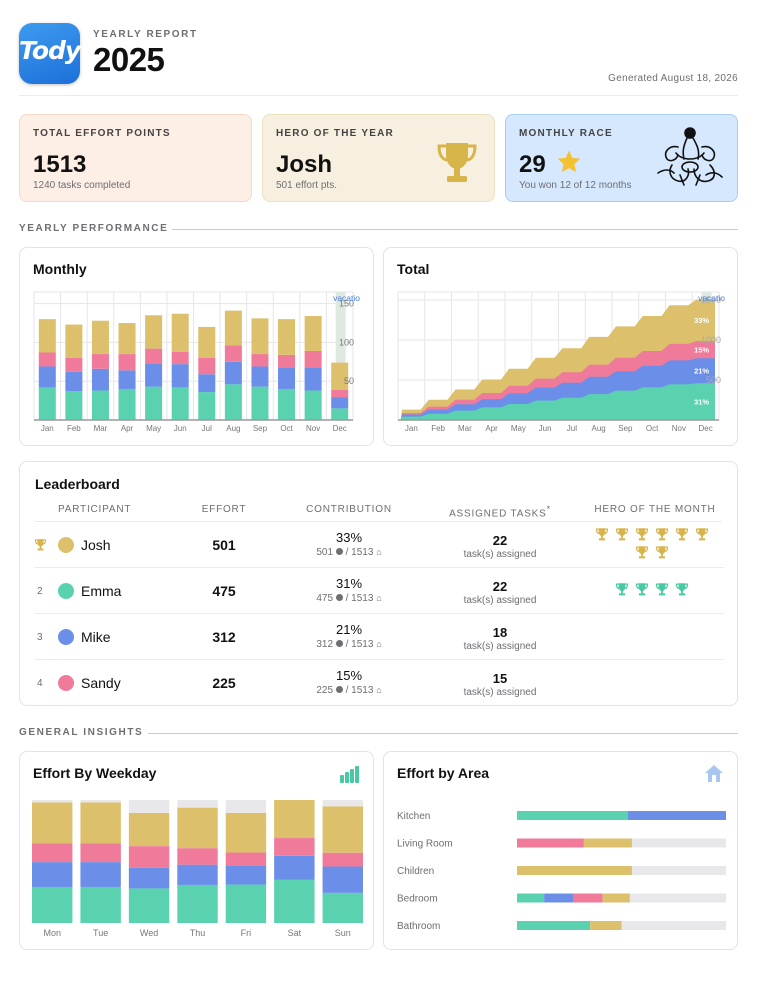 The image size is (760, 1003). Describe the element at coordinates (95, 509) in the screenshot. I see `header-participant: PARTICIPANT` at that location.